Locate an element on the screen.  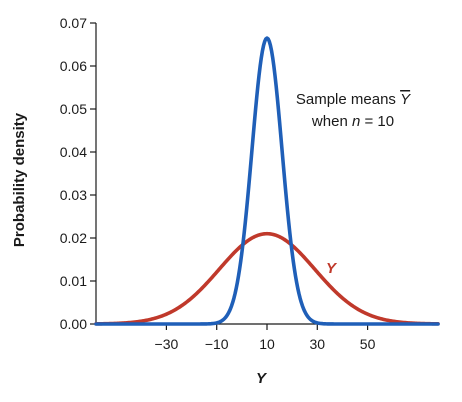
y-tick-label: 0.00 is located at coordinates (73, 324).